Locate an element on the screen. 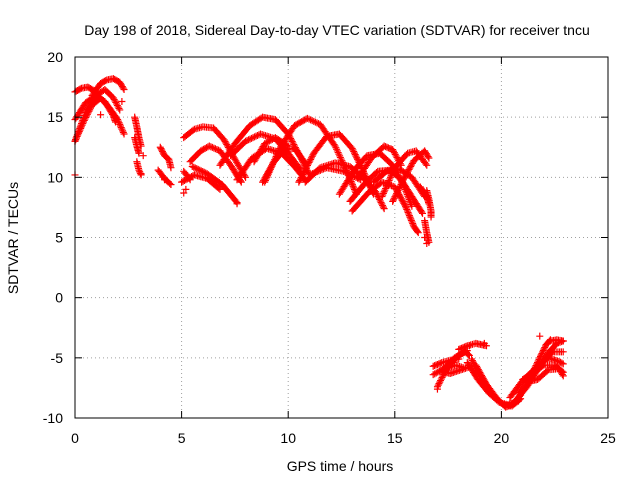 The height and width of the screenshot is (480, 640). y-axis-label: SDTVAR / TECUs is located at coordinates (13, 238).